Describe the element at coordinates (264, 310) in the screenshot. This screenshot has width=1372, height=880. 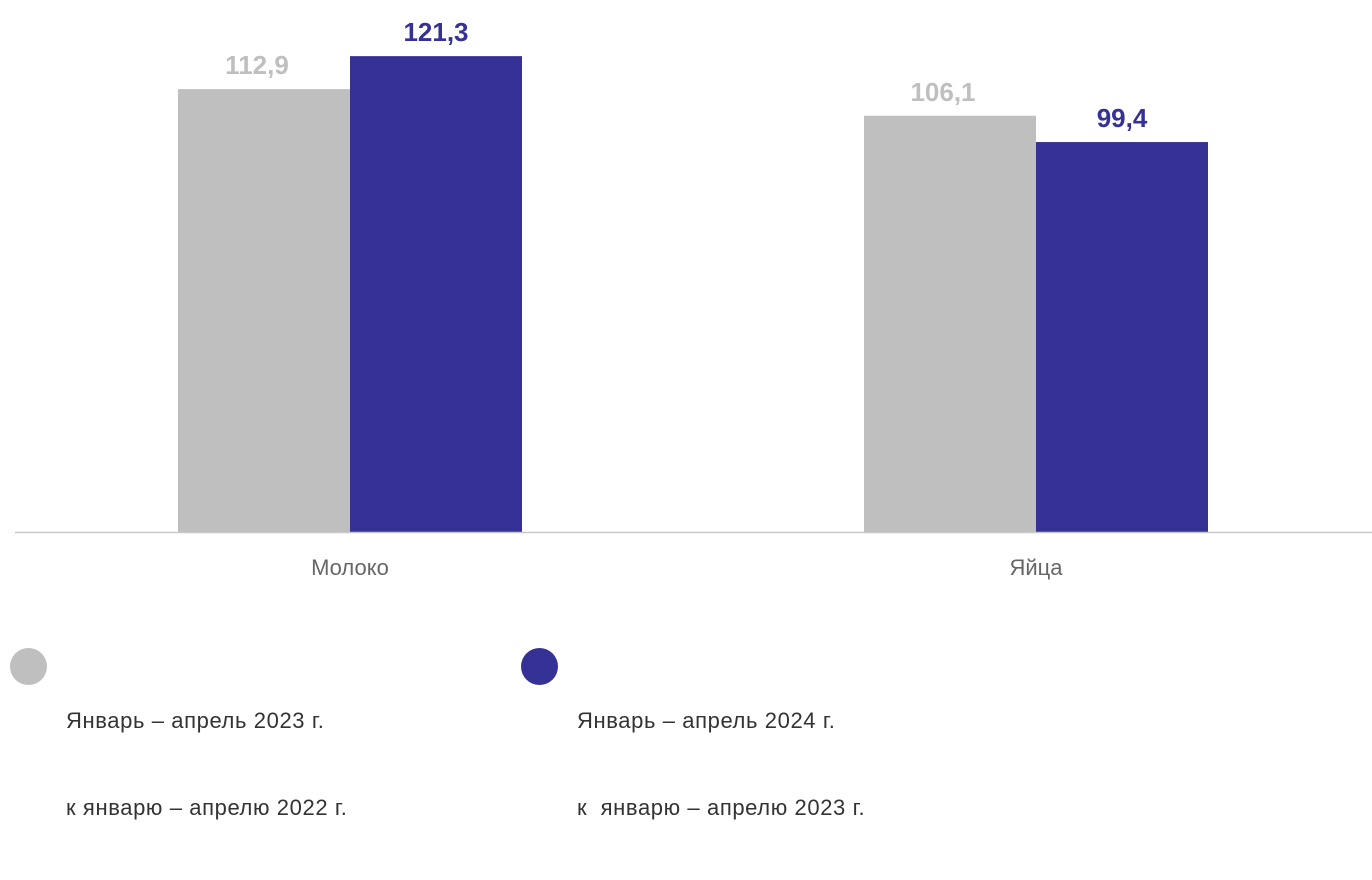
I see `bar-milk-2023` at that location.